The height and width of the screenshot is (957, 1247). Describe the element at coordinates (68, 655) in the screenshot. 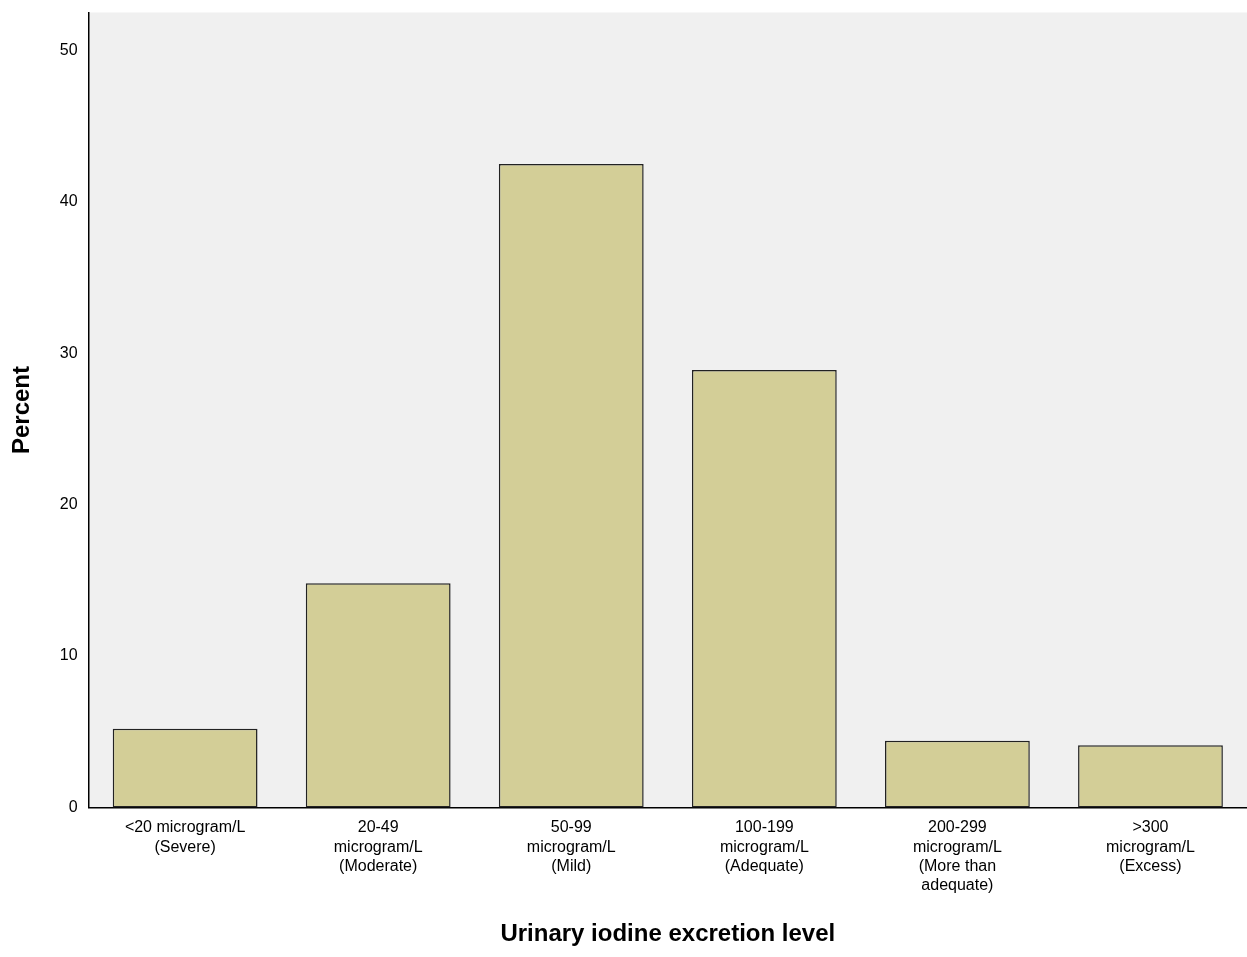

I see `y-tick-label: 10` at that location.